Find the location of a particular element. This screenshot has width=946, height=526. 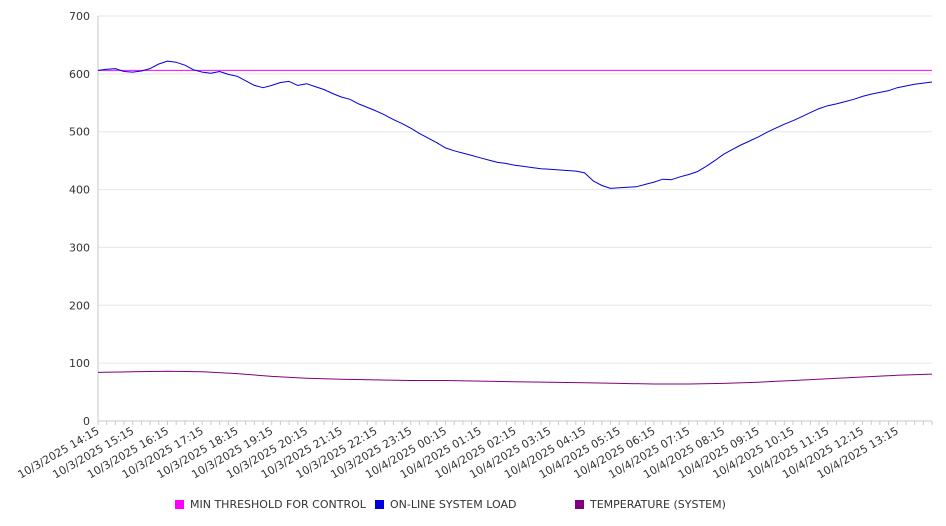

y-tick-label-200: 200 is located at coordinates (79, 305).